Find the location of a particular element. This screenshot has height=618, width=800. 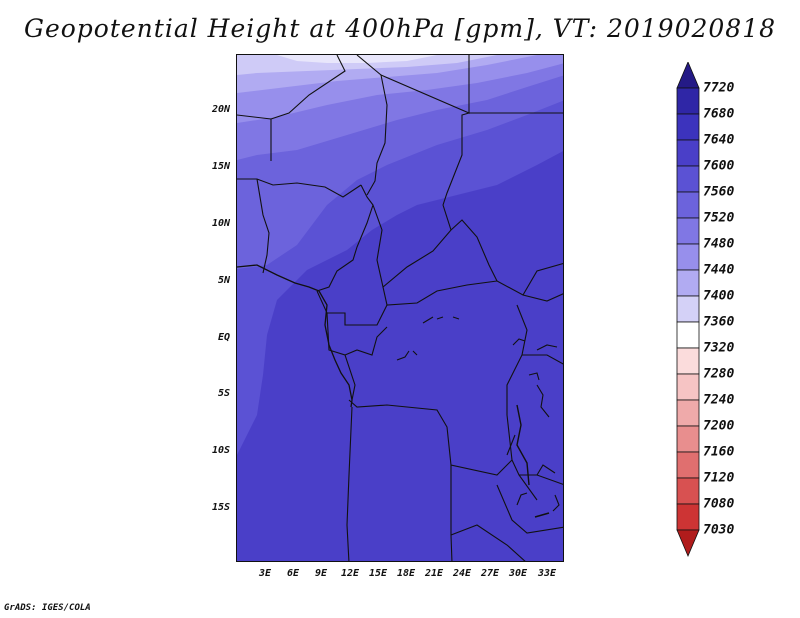

colorbar-label: 7600 is located at coordinates (719, 166).